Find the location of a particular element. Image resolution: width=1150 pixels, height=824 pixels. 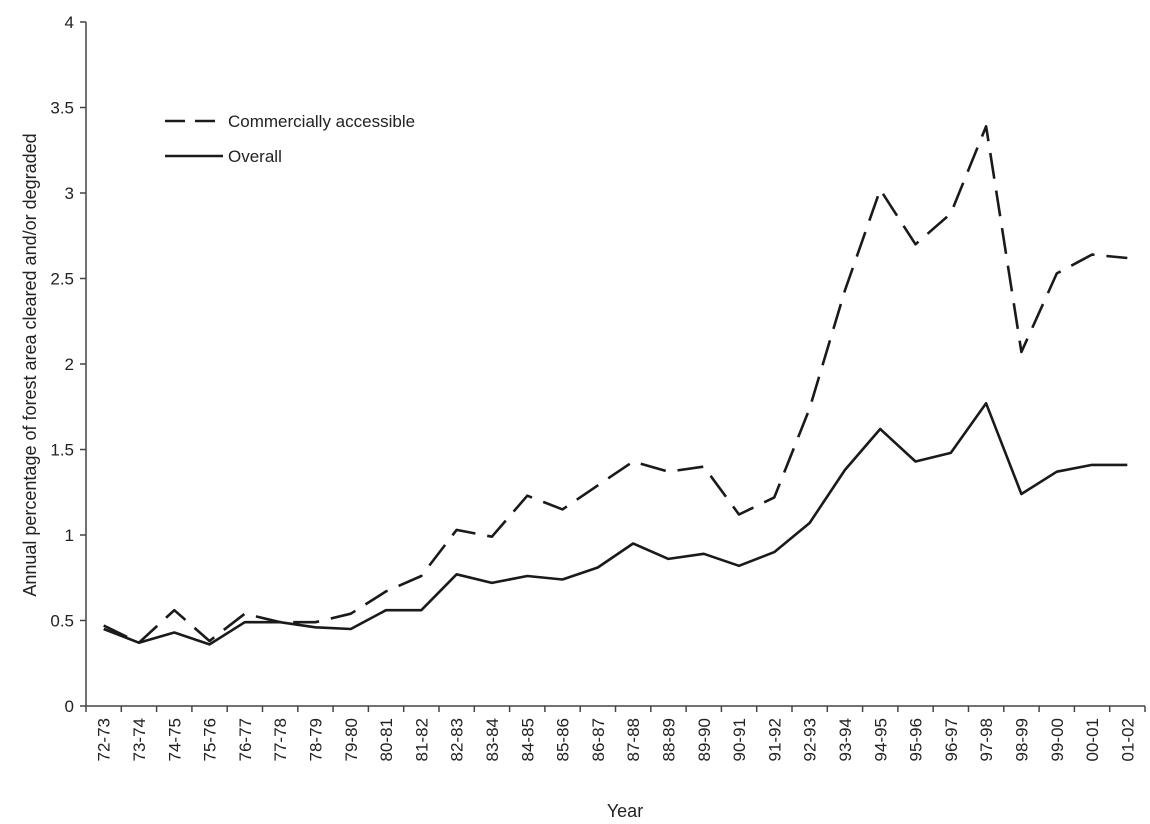

x-tick-label: 87-88 is located at coordinates (633, 739).